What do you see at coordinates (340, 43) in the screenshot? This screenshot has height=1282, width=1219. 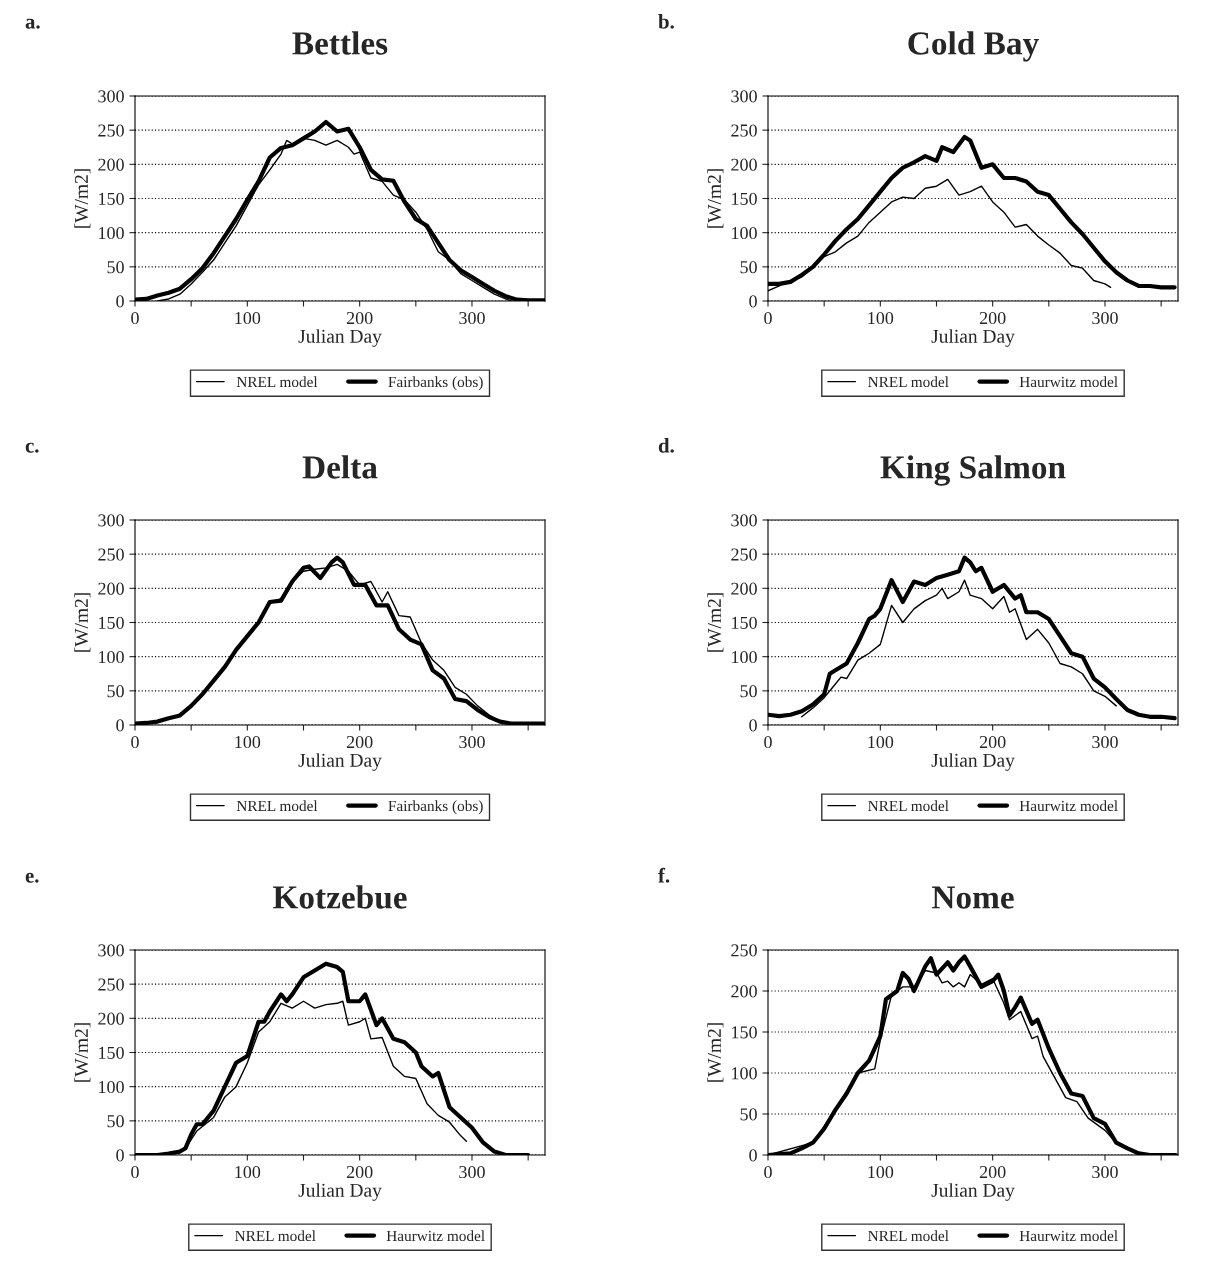 I see `chart-title: Bettles` at bounding box center [340, 43].